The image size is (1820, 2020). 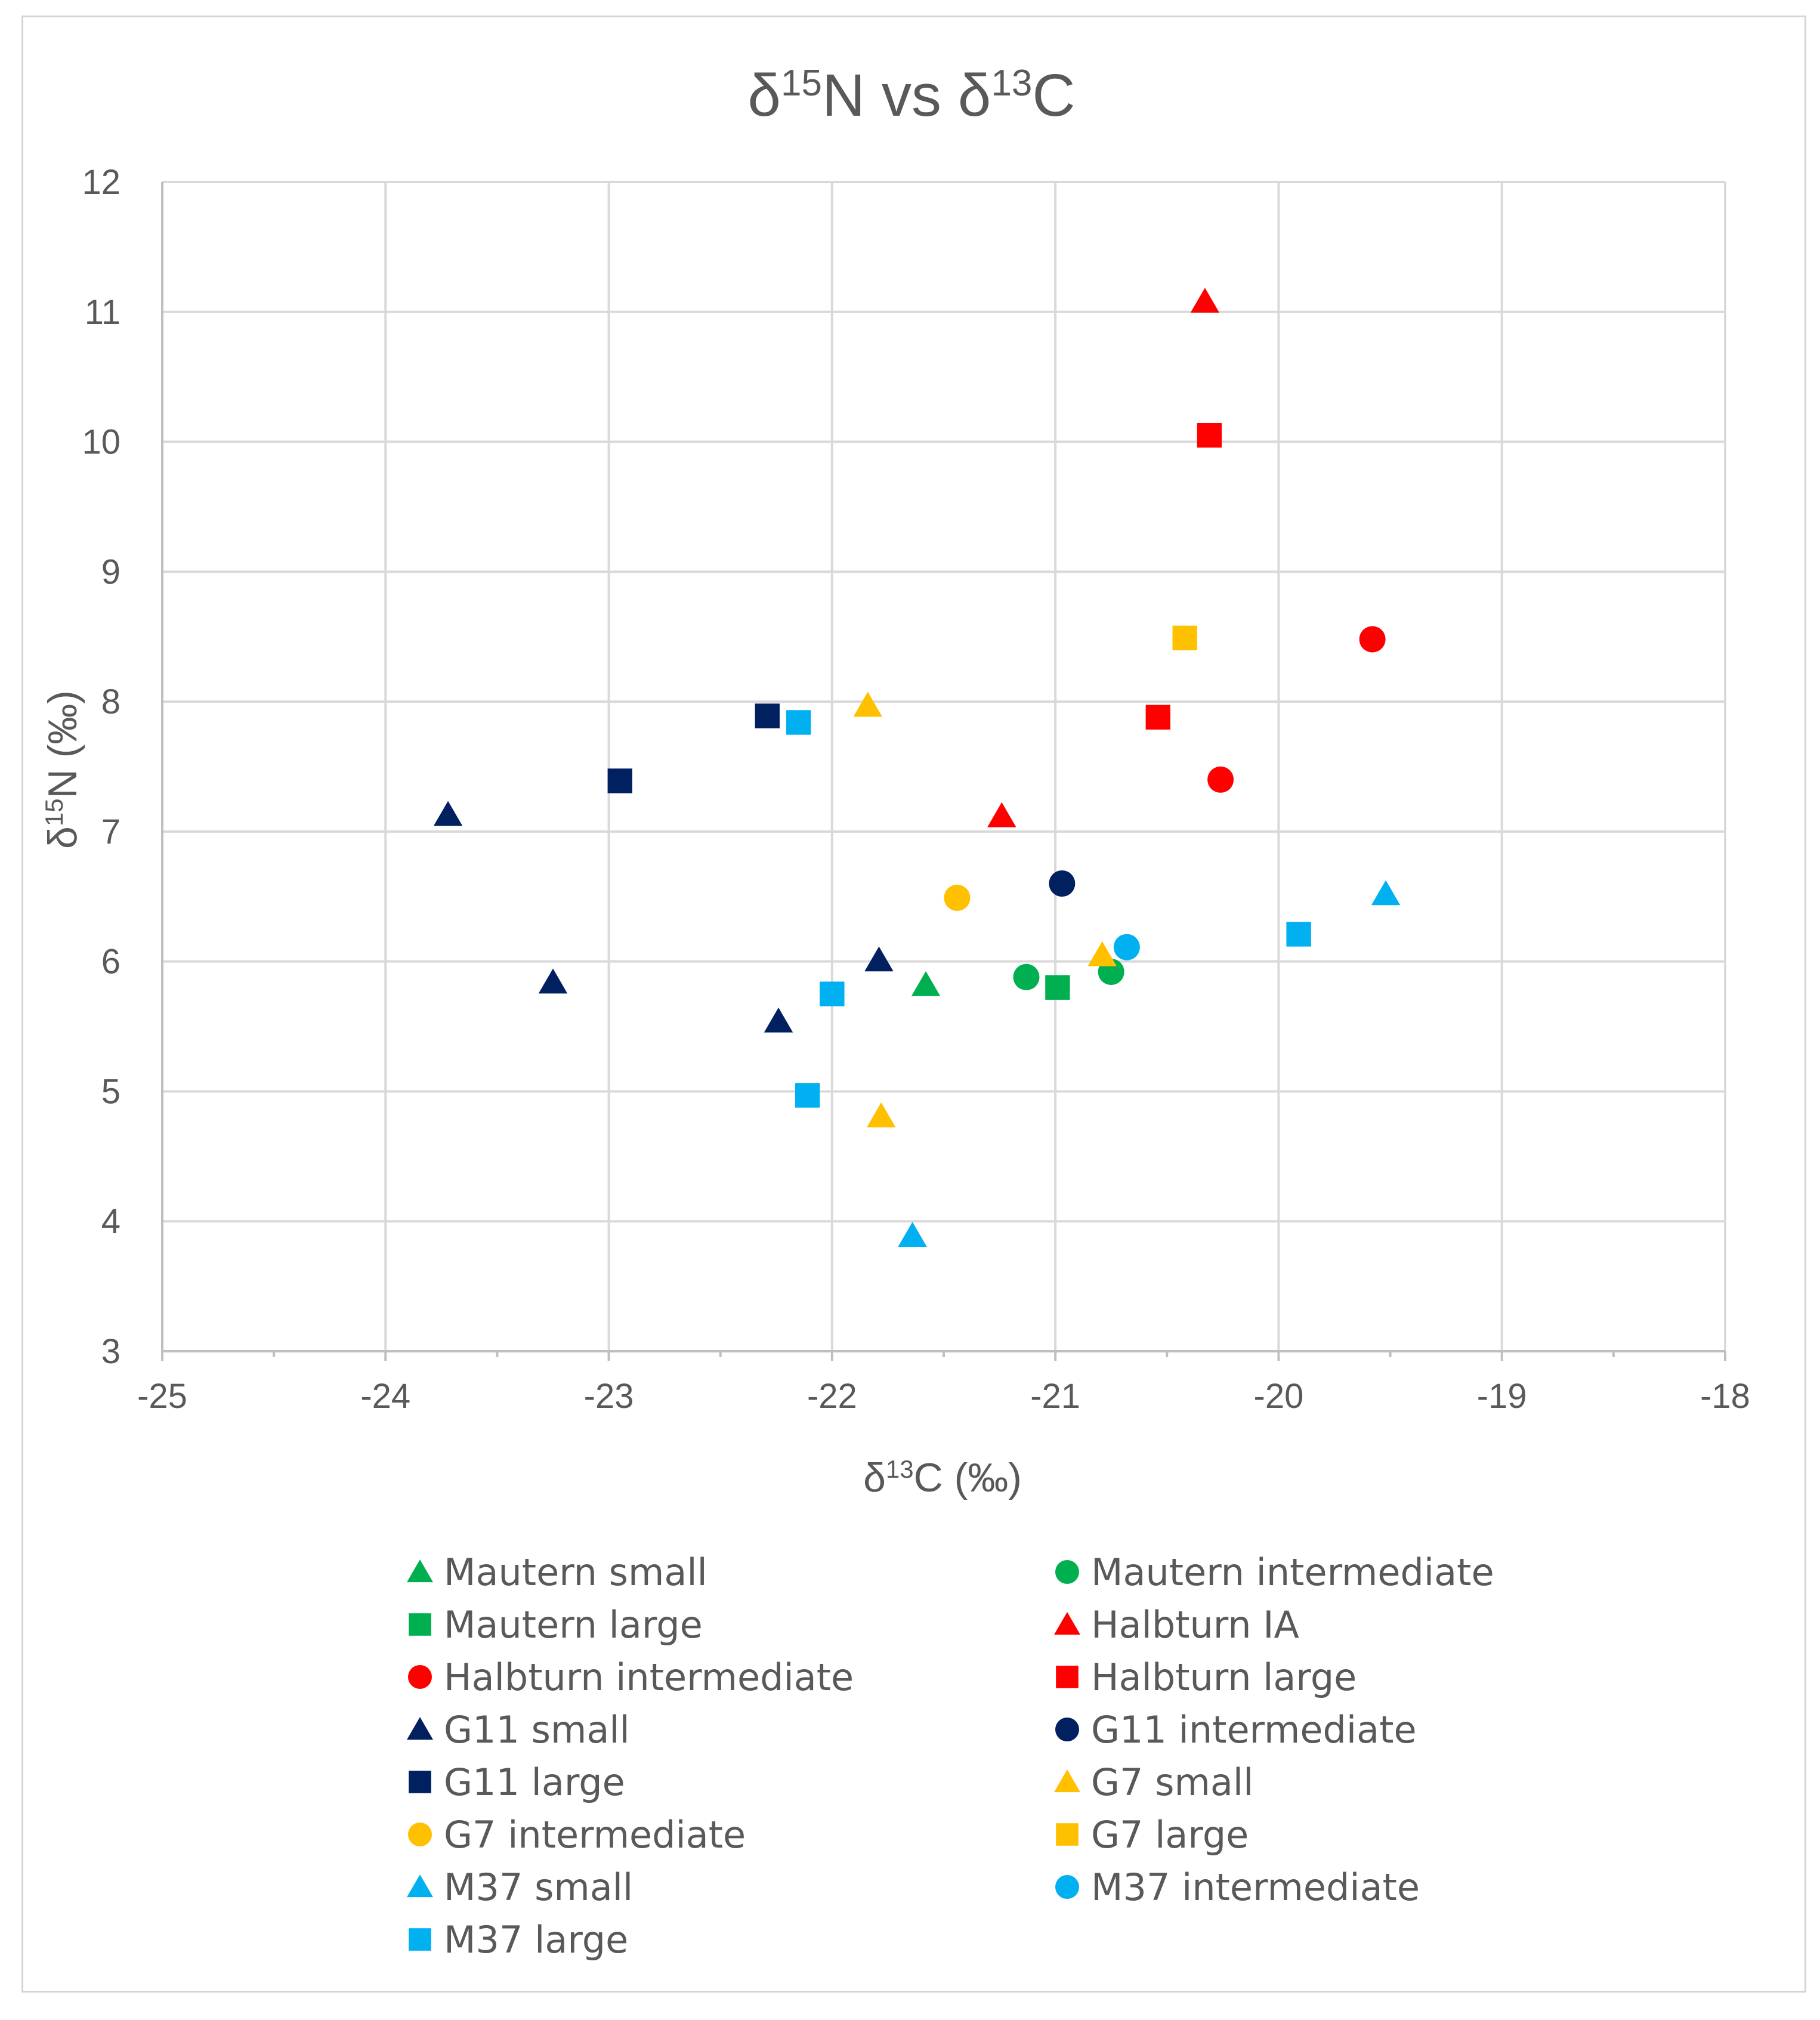 What do you see at coordinates (1254, 1730) in the screenshot?
I see `legend-label: G11 intermediate` at bounding box center [1254, 1730].